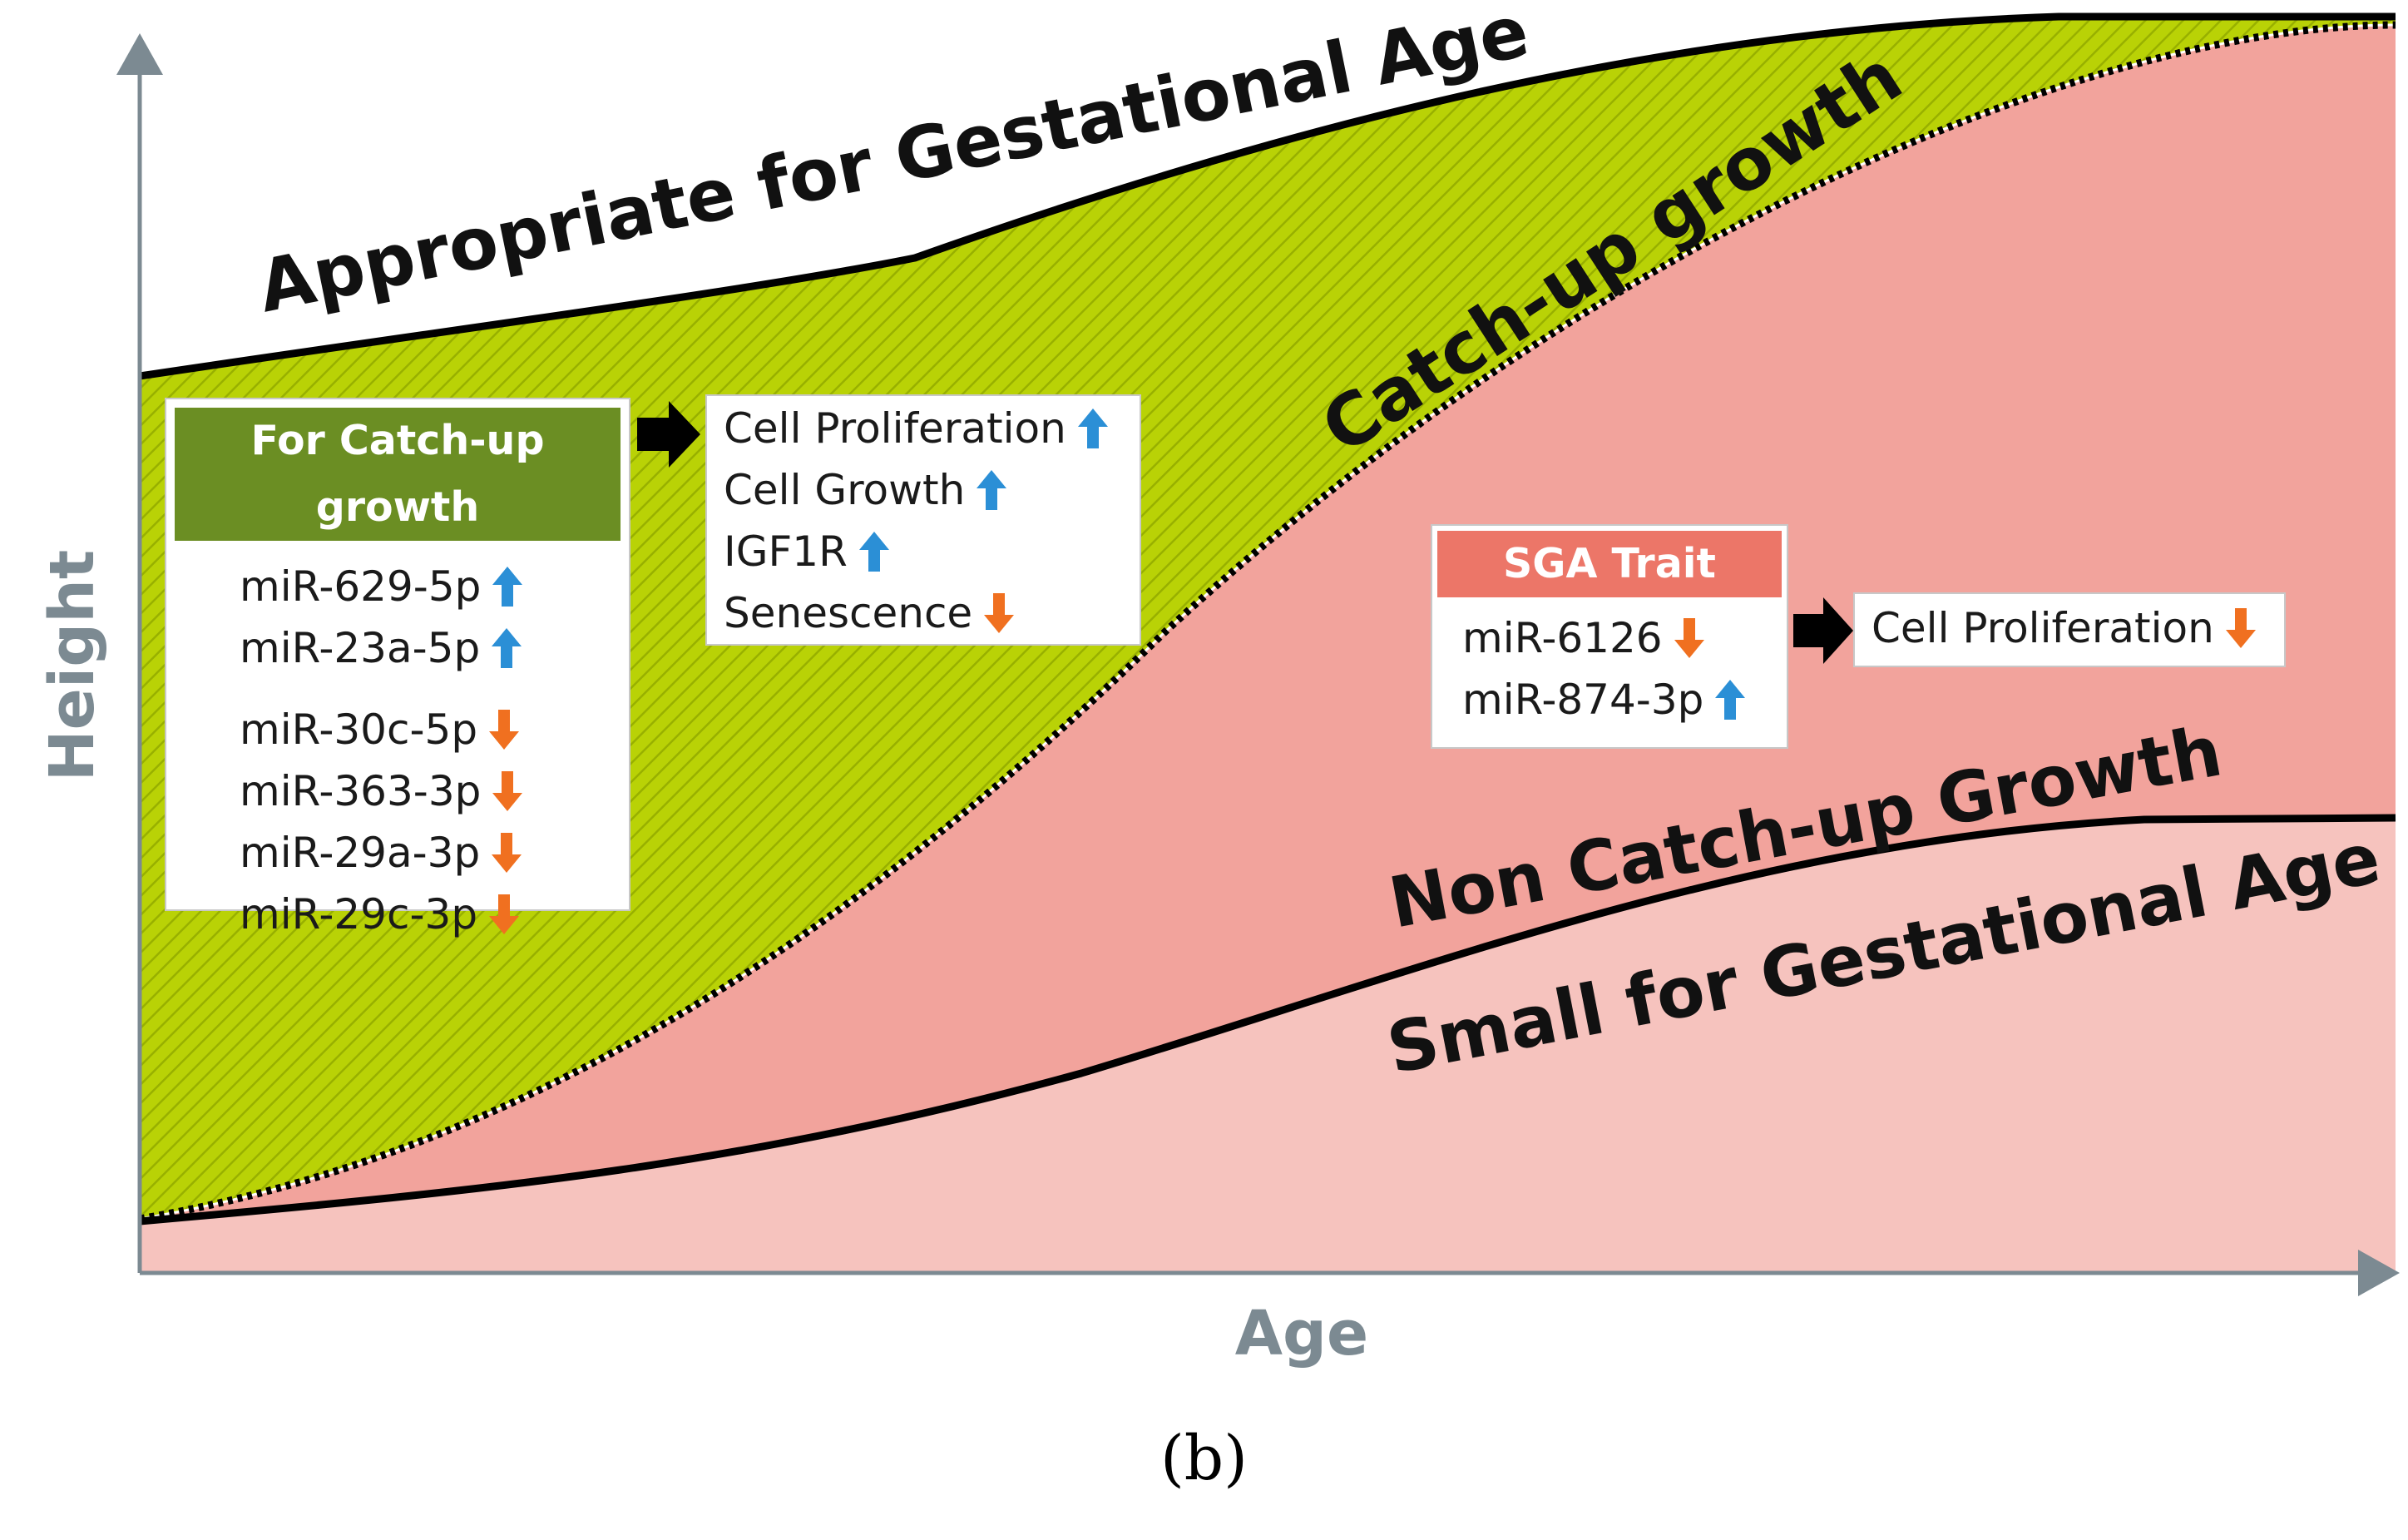 This screenshot has height=1540, width=2408. Describe the element at coordinates (359, 914) in the screenshot. I see `item-label: miR-29c-3p` at that location.